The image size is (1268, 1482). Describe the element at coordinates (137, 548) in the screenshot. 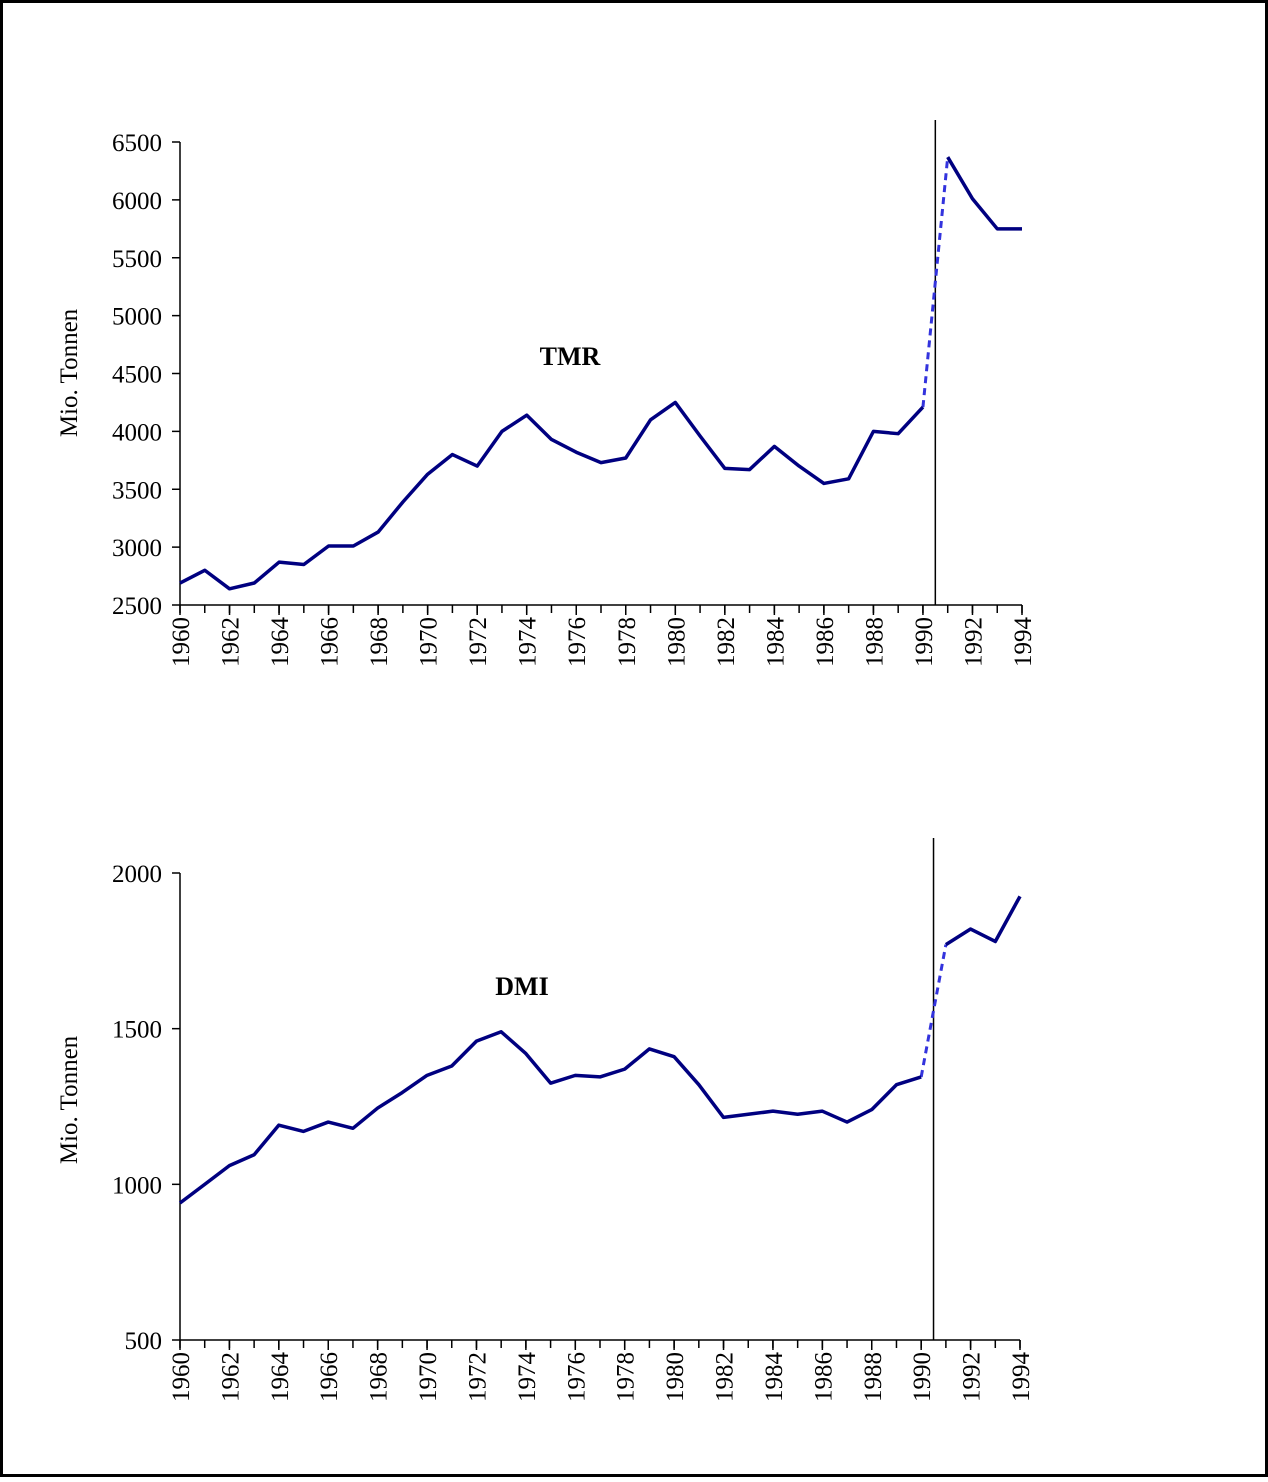

I see `y-tick-label: 3000` at that location.